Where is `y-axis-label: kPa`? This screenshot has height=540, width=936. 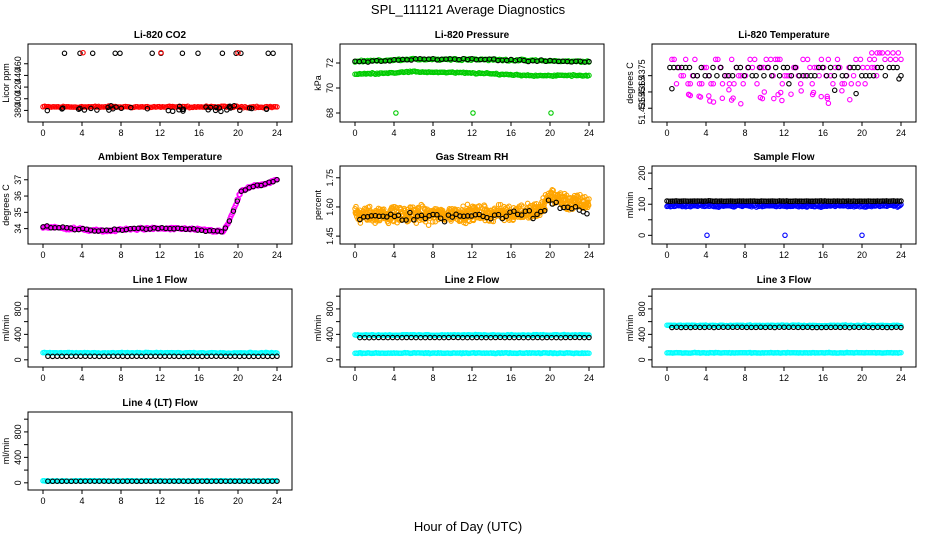 y-axis-label: kPa is located at coordinates (318, 83).